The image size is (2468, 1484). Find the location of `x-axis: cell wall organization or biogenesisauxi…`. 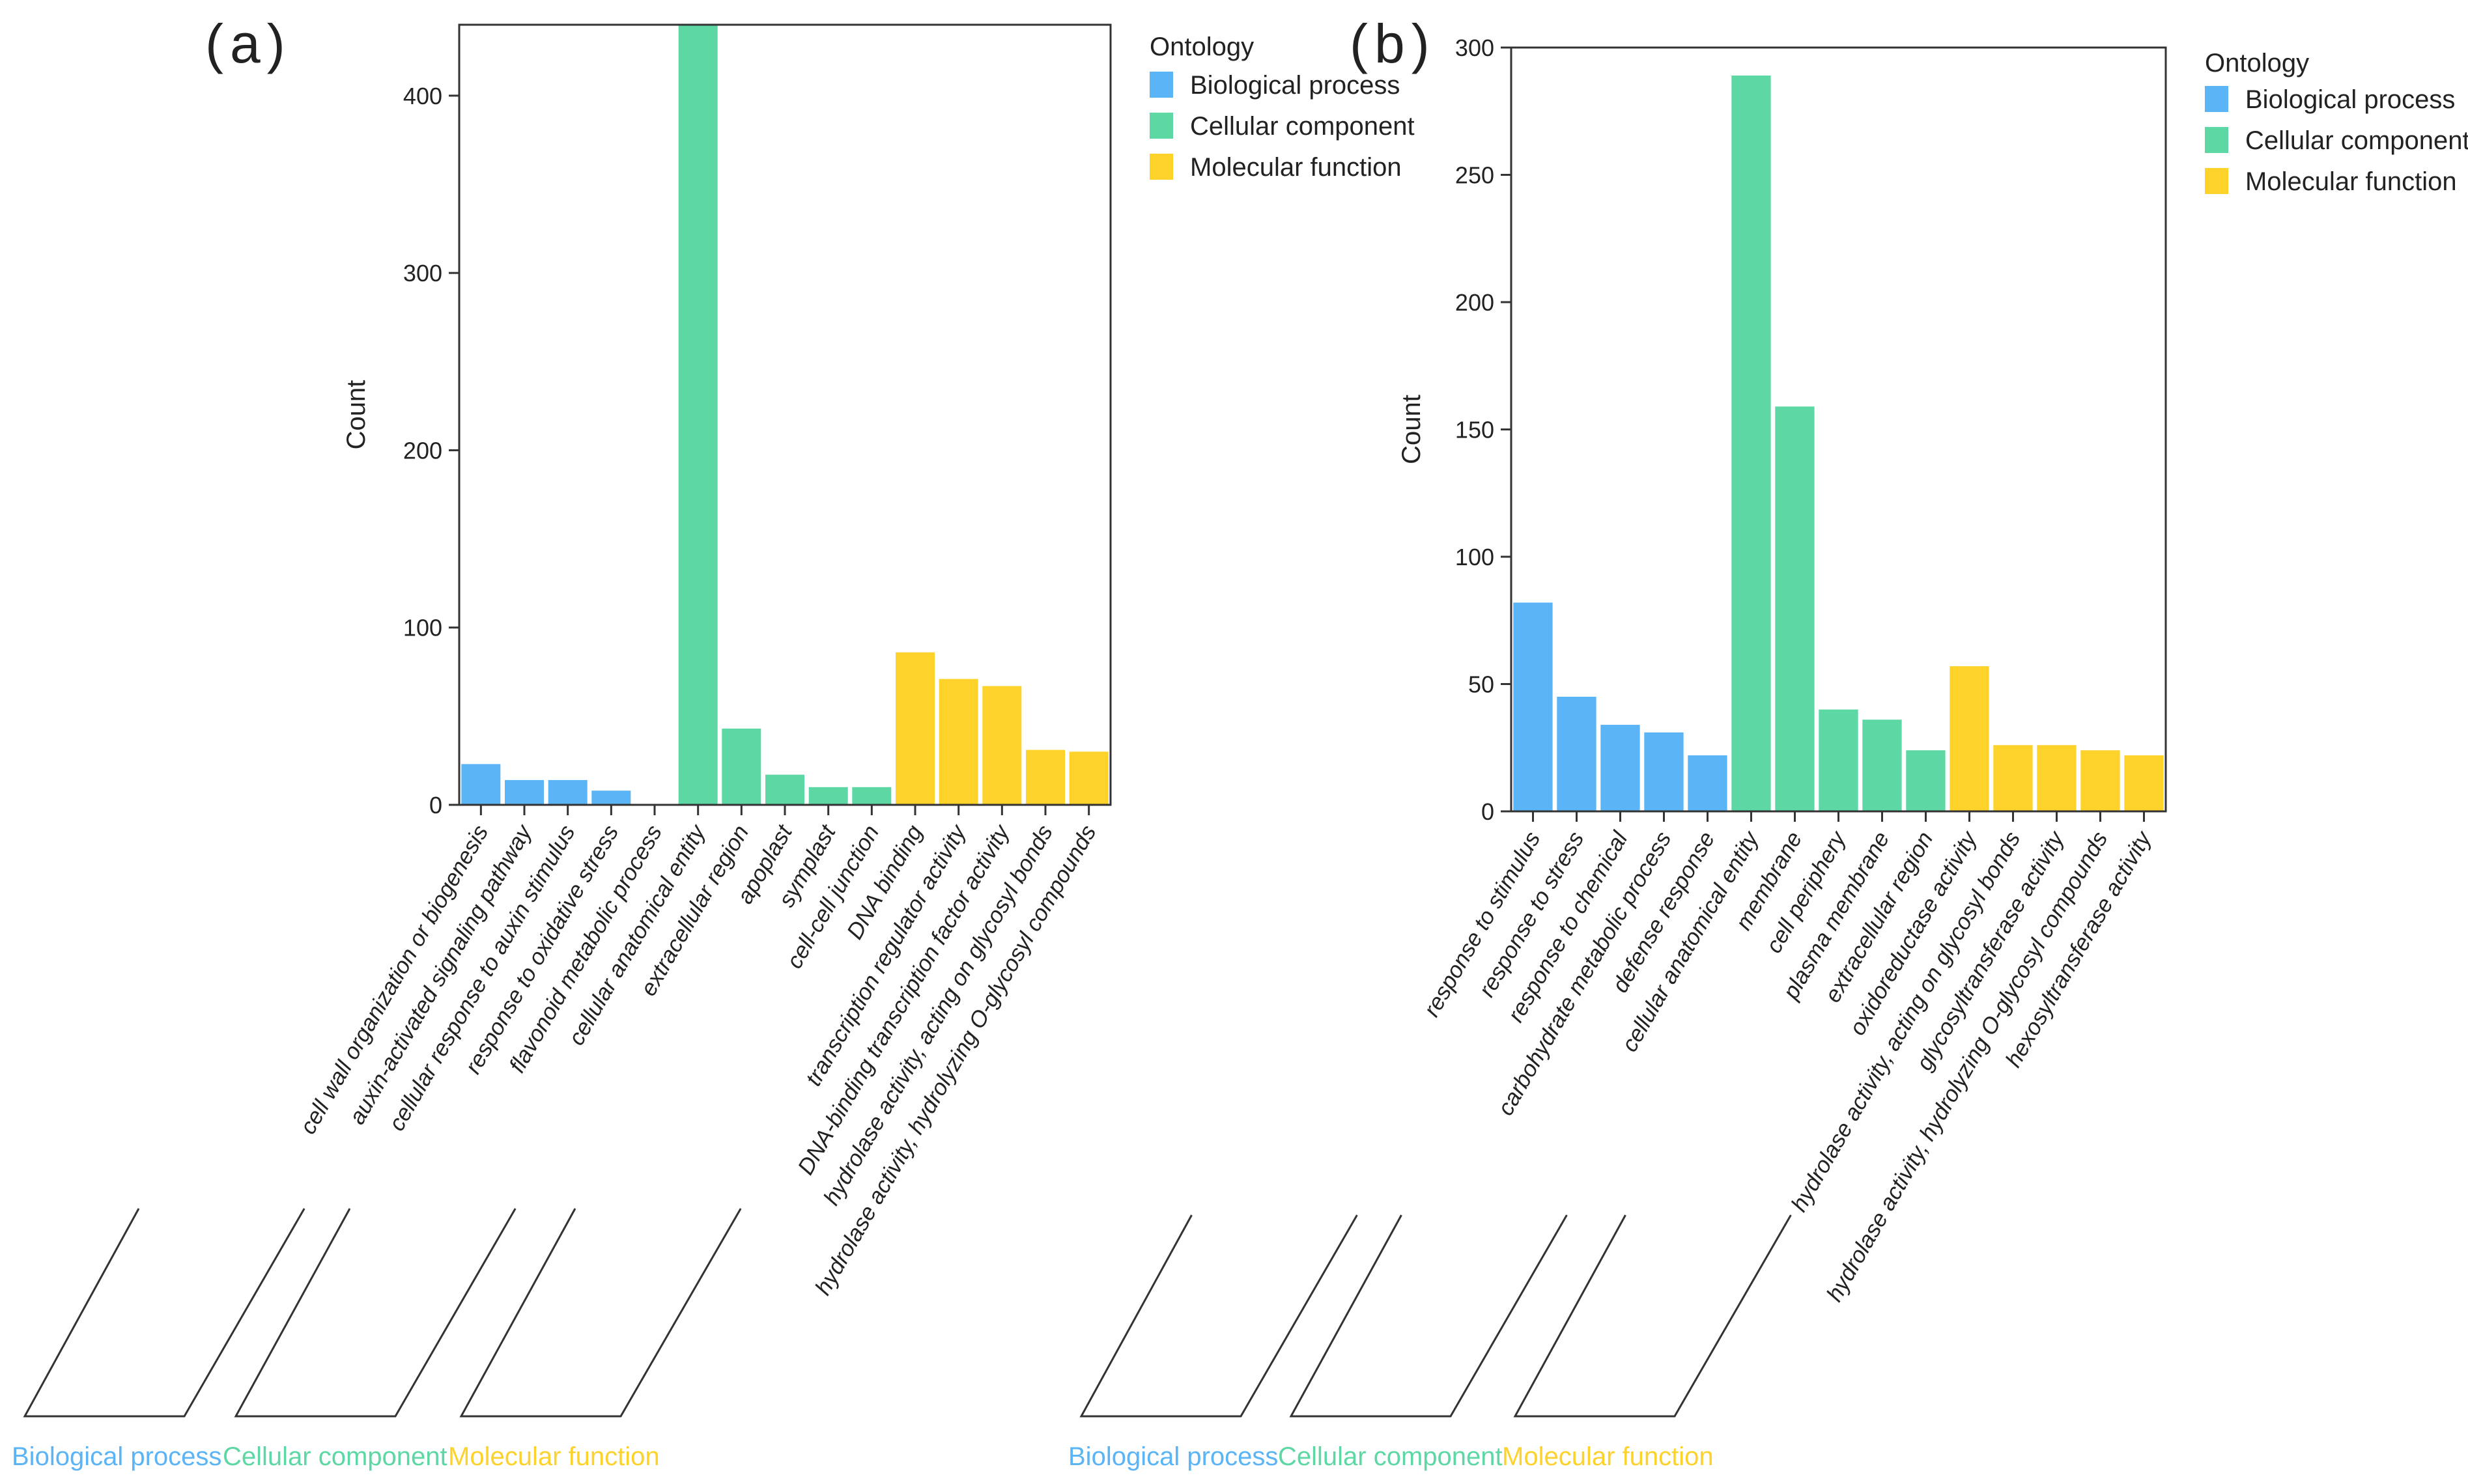

x-axis: cell wall organization or biogenesisauxi… is located at coordinates (698, 1052).